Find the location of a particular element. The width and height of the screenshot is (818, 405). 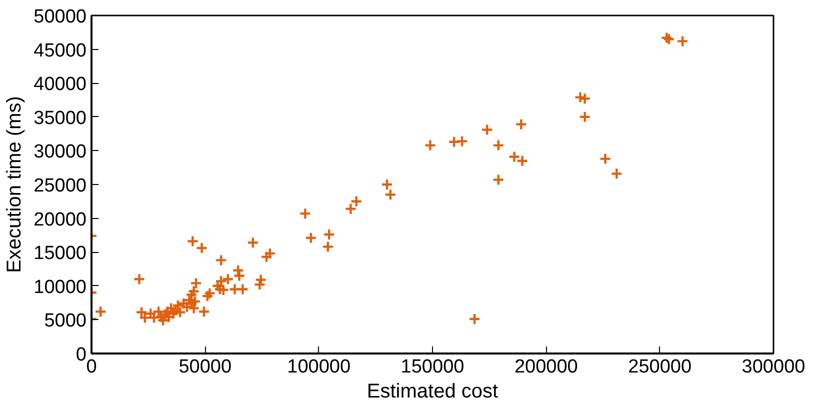

y-tick-label: 20000 is located at coordinates (60, 219).